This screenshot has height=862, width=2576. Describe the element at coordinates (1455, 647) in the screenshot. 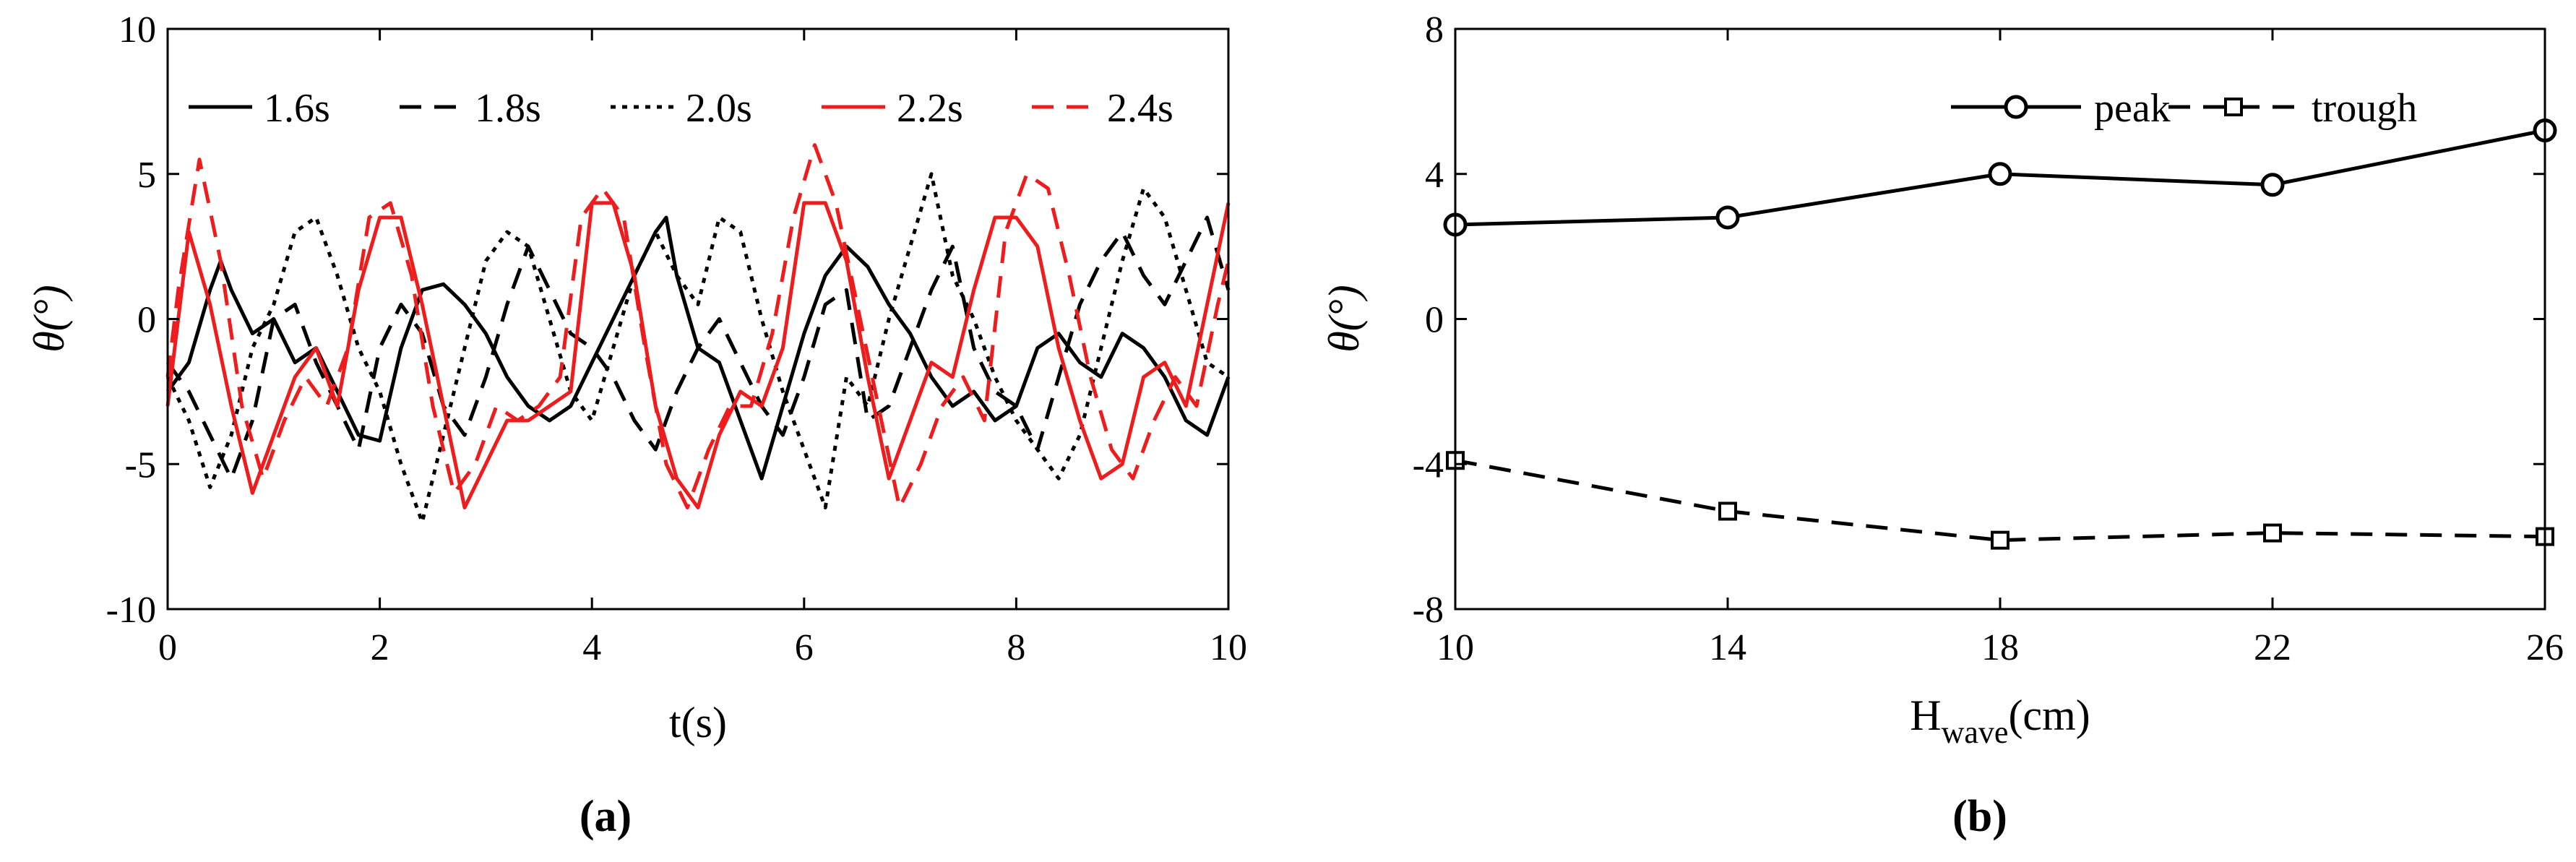

I see `chart-b-x-tick-label: 10` at that location.